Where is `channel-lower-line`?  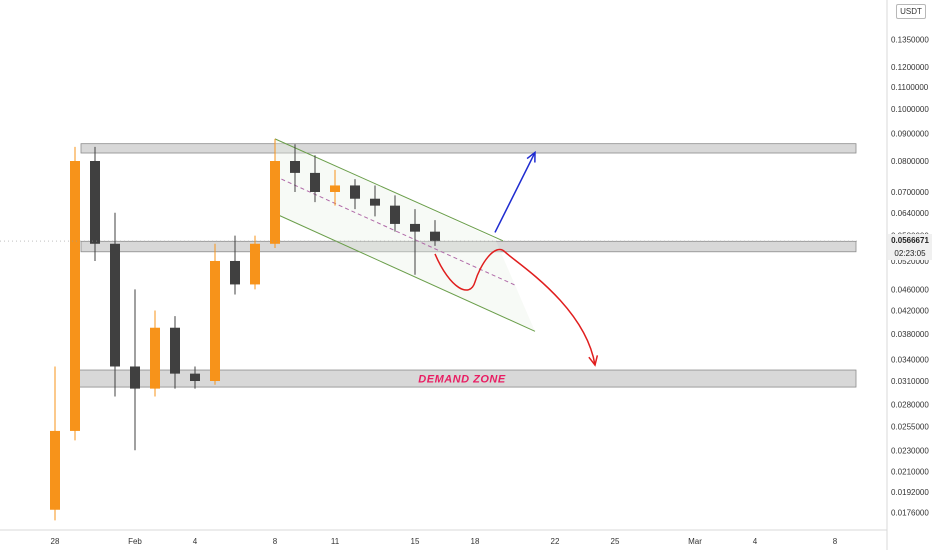
channel-lower-line is located at coordinates (405, 272).